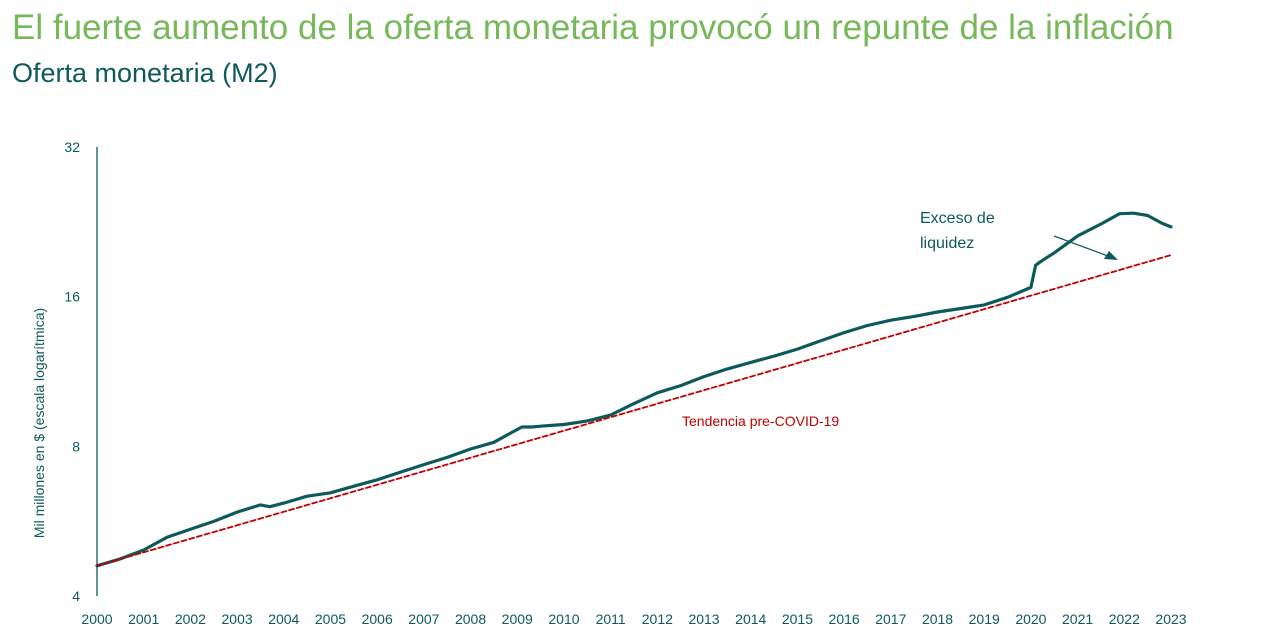  What do you see at coordinates (947, 243) in the screenshot?
I see `excess-liquidity-annotation-line2: liquidez` at bounding box center [947, 243].